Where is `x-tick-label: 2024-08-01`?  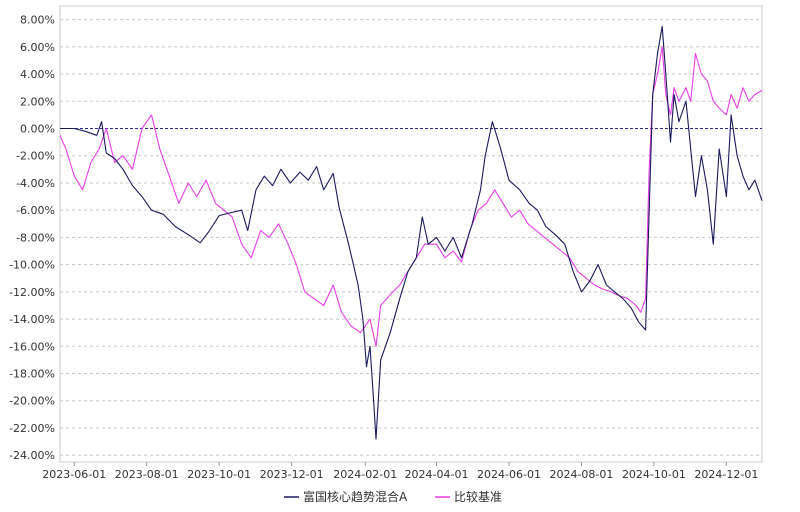
x-tick-label: 2024-08-01 is located at coordinates (581, 474).